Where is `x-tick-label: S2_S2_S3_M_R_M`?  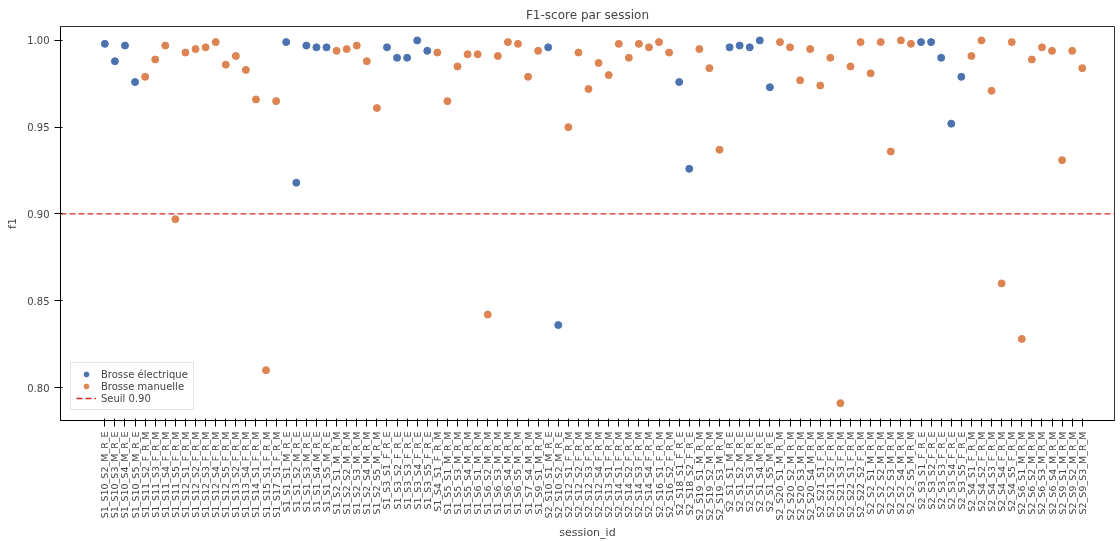 x-tick-label: S2_S2_S3_M_R_M is located at coordinates (891, 473).